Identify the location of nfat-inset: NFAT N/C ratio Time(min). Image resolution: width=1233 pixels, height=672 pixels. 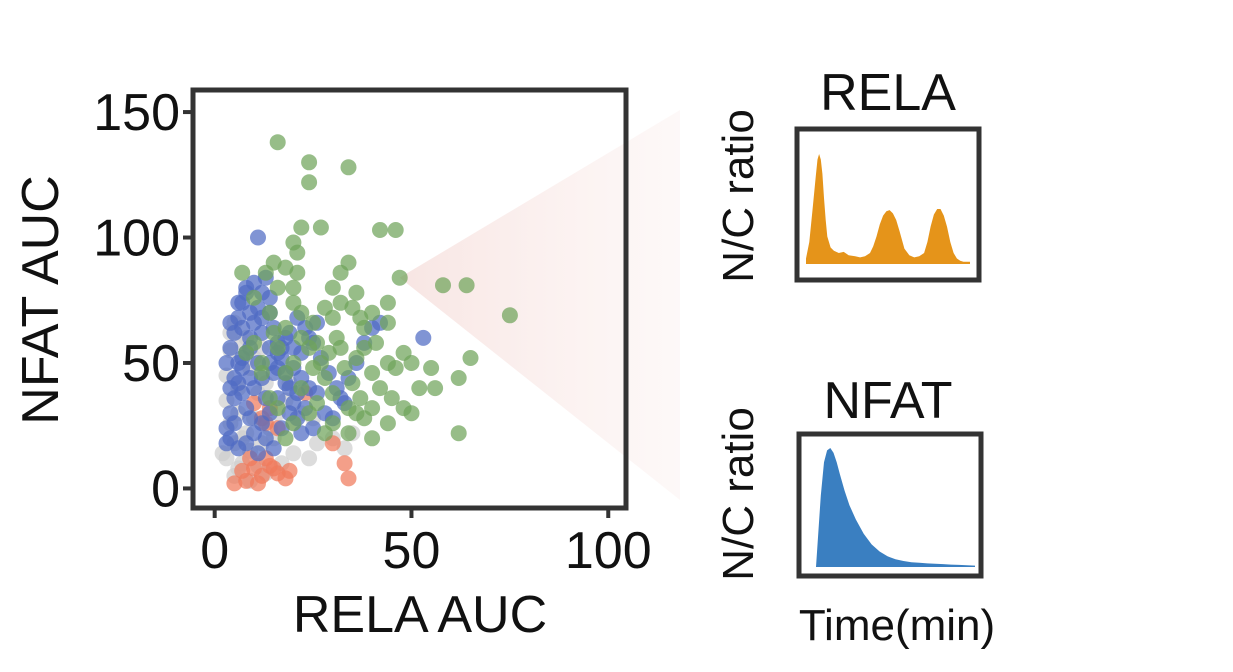
(854, 511).